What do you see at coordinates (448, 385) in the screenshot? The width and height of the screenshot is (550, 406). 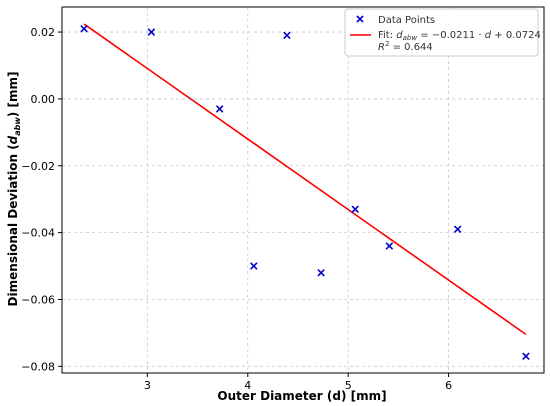 I see `x-tick-label: 6` at bounding box center [448, 385].